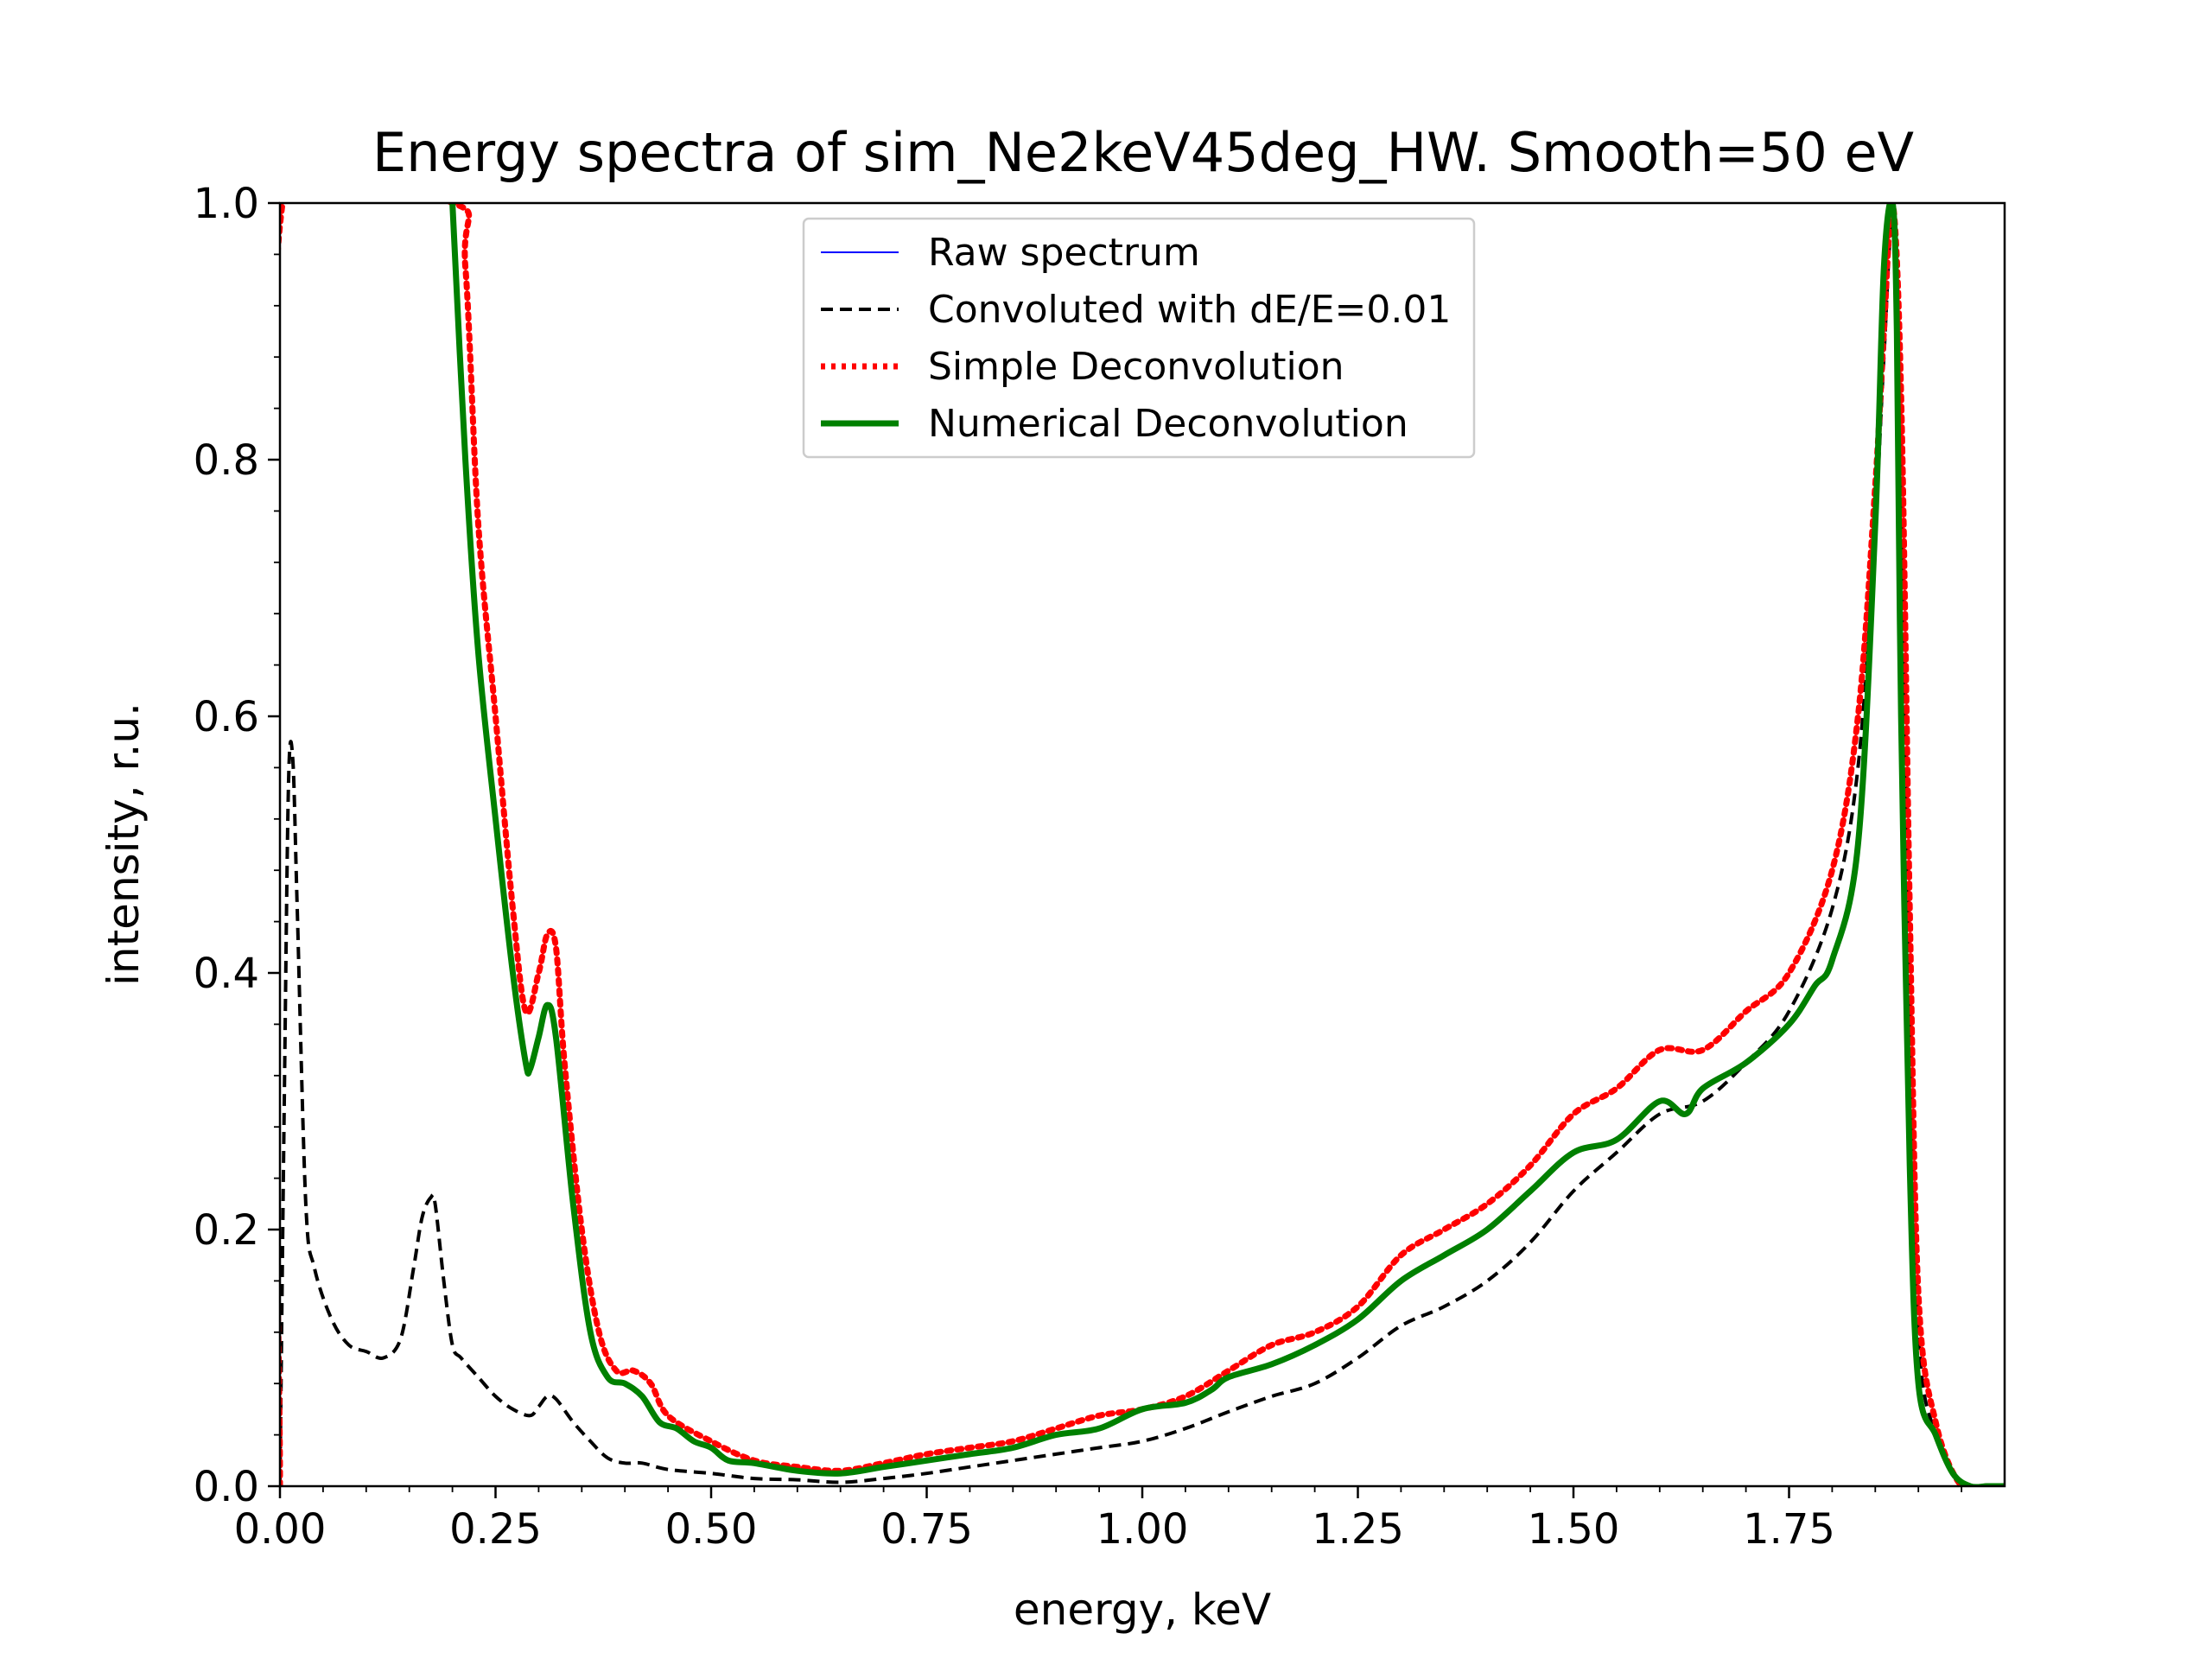 The width and height of the screenshot is (2212, 1659). Describe the element at coordinates (1168, 424) in the screenshot. I see `legend-label-numerical: Numerical Deconvolution` at that location.